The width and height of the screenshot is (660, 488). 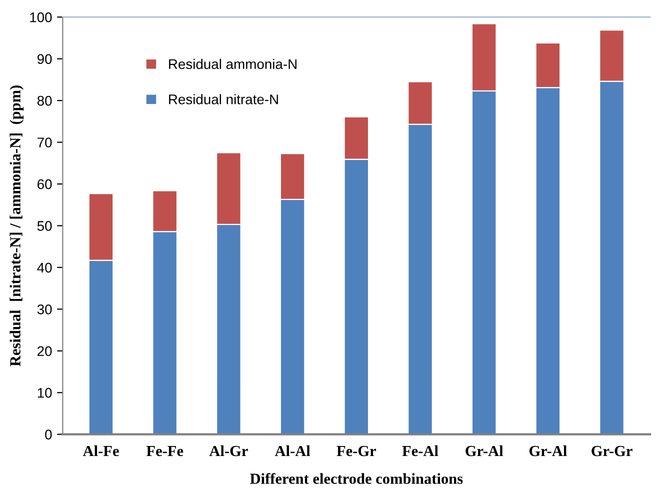 I want to click on x-tick-label: Al-Gr, so click(x=228, y=450).